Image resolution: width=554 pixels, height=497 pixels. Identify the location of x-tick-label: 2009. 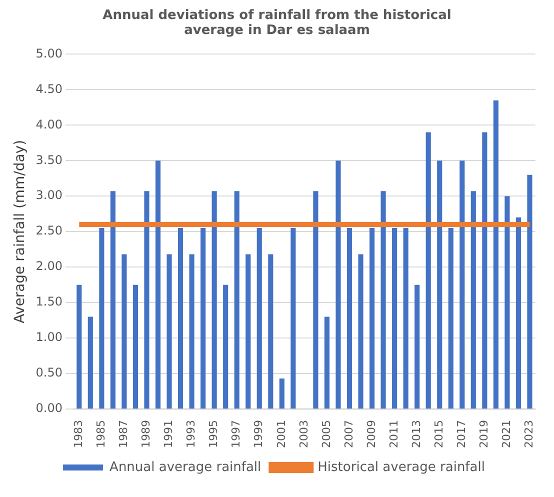
(371, 434).